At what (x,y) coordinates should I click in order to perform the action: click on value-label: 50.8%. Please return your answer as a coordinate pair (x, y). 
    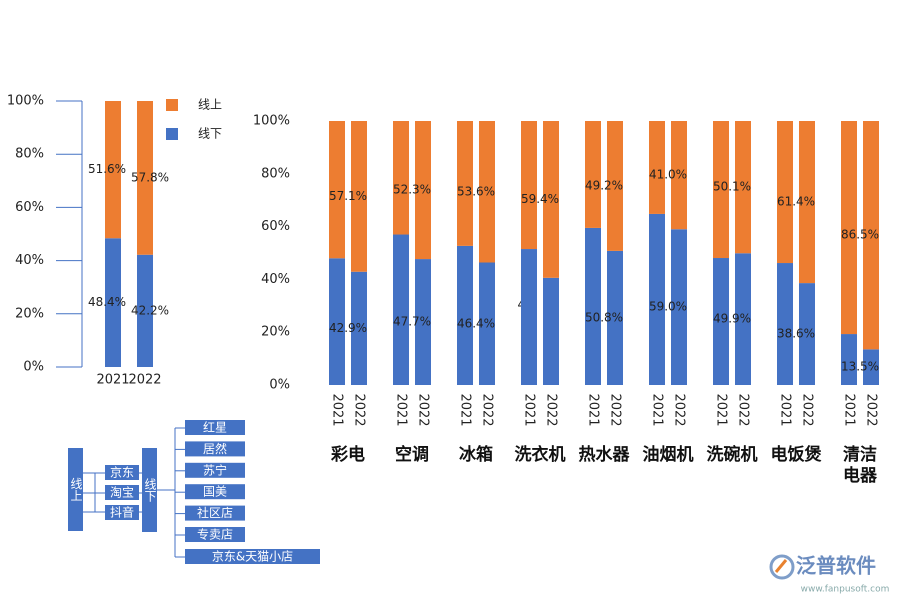
    Looking at the image, I should click on (604, 317).